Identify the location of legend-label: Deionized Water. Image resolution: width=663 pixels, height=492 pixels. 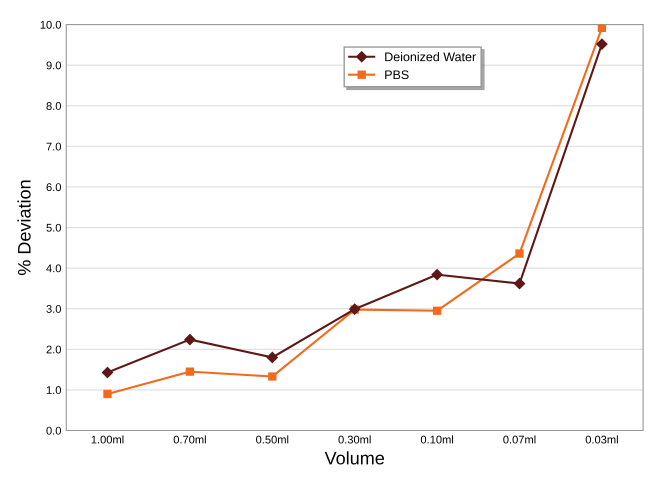
(430, 57).